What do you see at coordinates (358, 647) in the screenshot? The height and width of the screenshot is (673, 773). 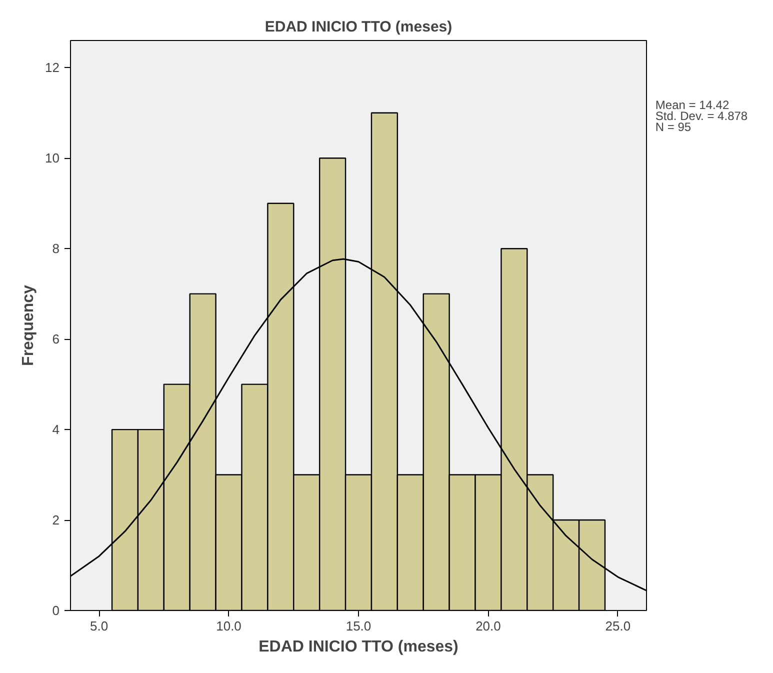 I see `x-axis-title: EDAD INICIO TTO (meses)` at bounding box center [358, 647].